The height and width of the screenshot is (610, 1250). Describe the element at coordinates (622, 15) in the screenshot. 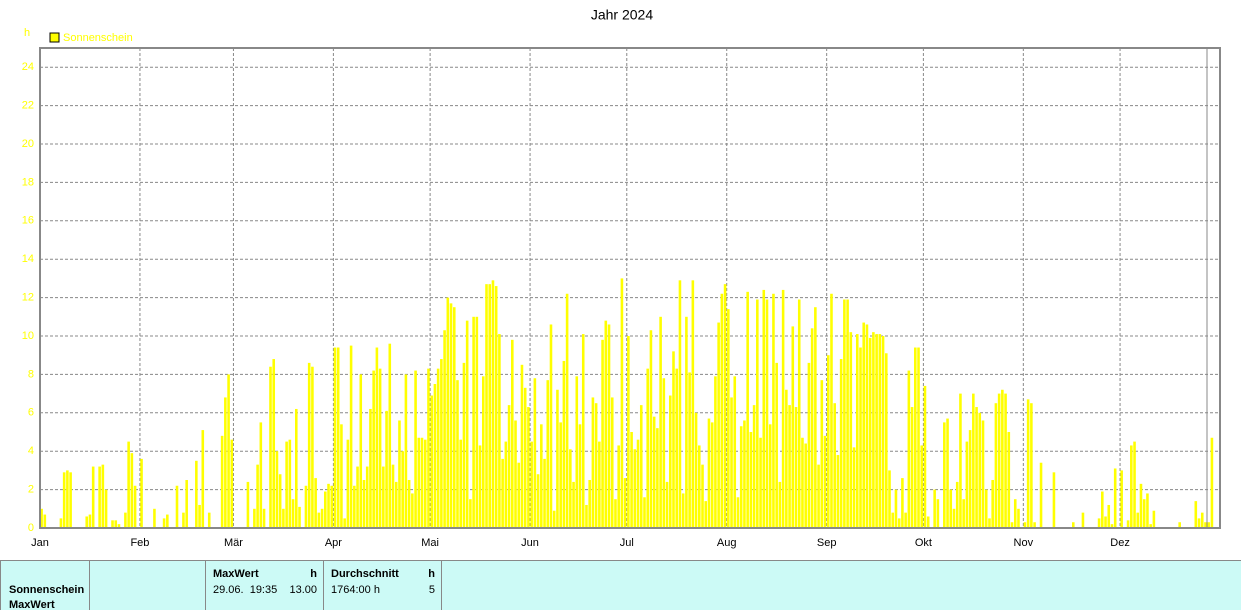

I see `chart-title: Jahr 2024` at that location.